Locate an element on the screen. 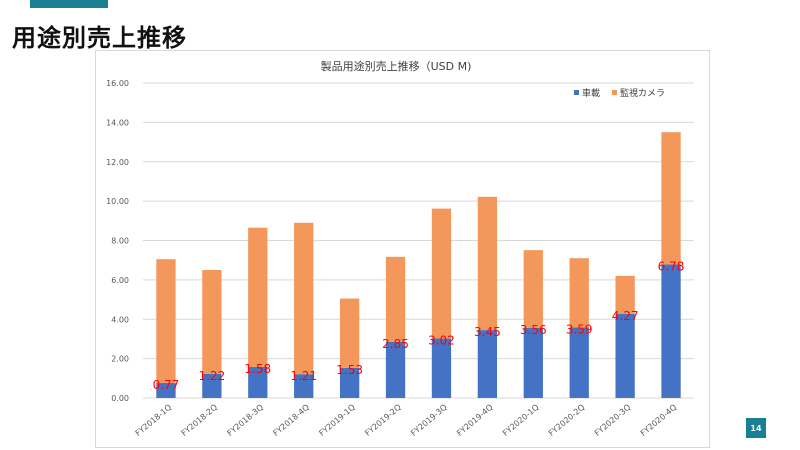 The height and width of the screenshot is (450, 800). y-axis-ticks: 0.00 2.00 4.00 6.00 8.00 10.00 12.00 14.00 16.00 is located at coordinates (117, 241).